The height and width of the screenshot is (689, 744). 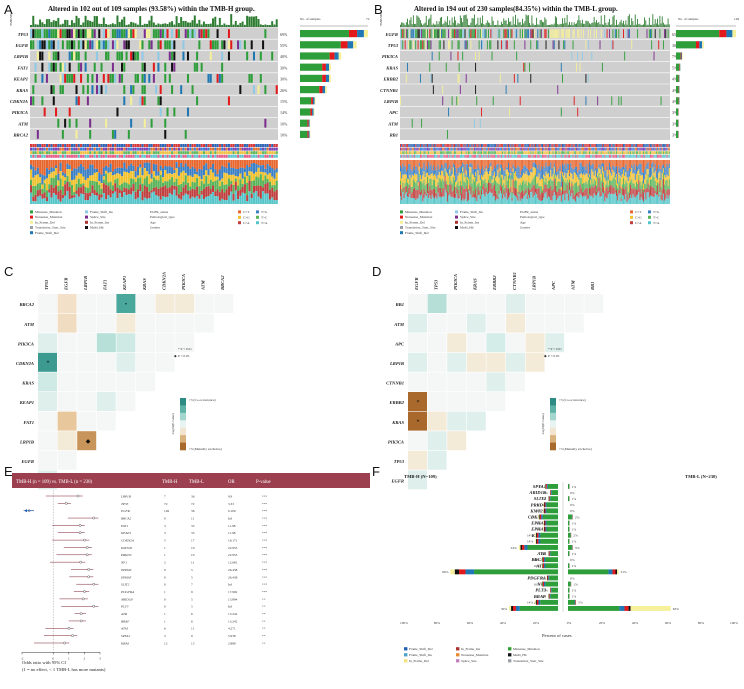 What do you see at coordinates (25, 511) in the screenshot?
I see `forest-arrow-head` at bounding box center [25, 511].